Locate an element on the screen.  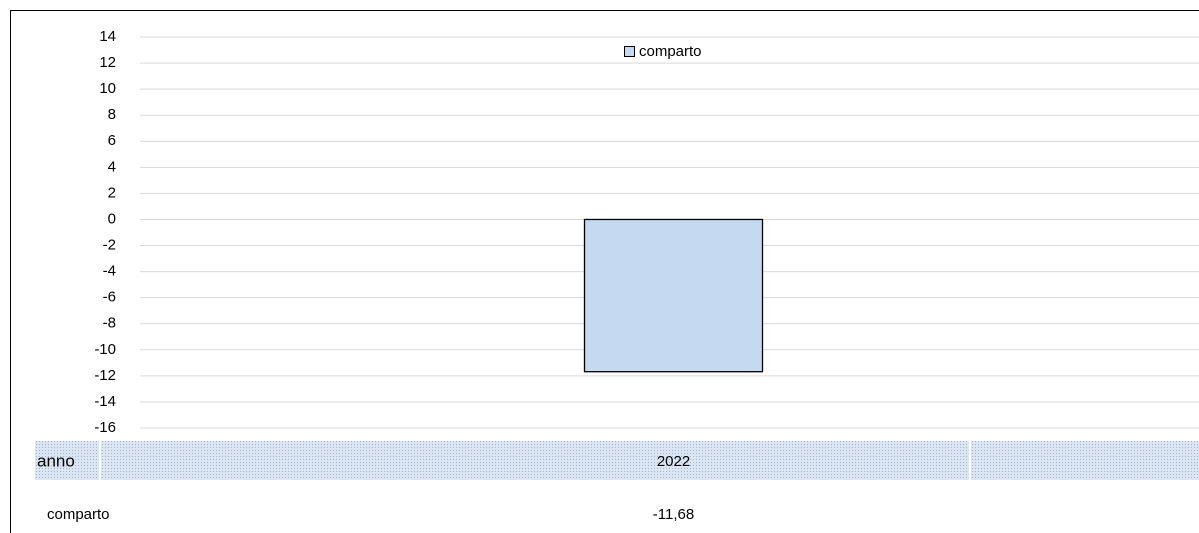
y-tick-label: -2 is located at coordinates (109, 245).